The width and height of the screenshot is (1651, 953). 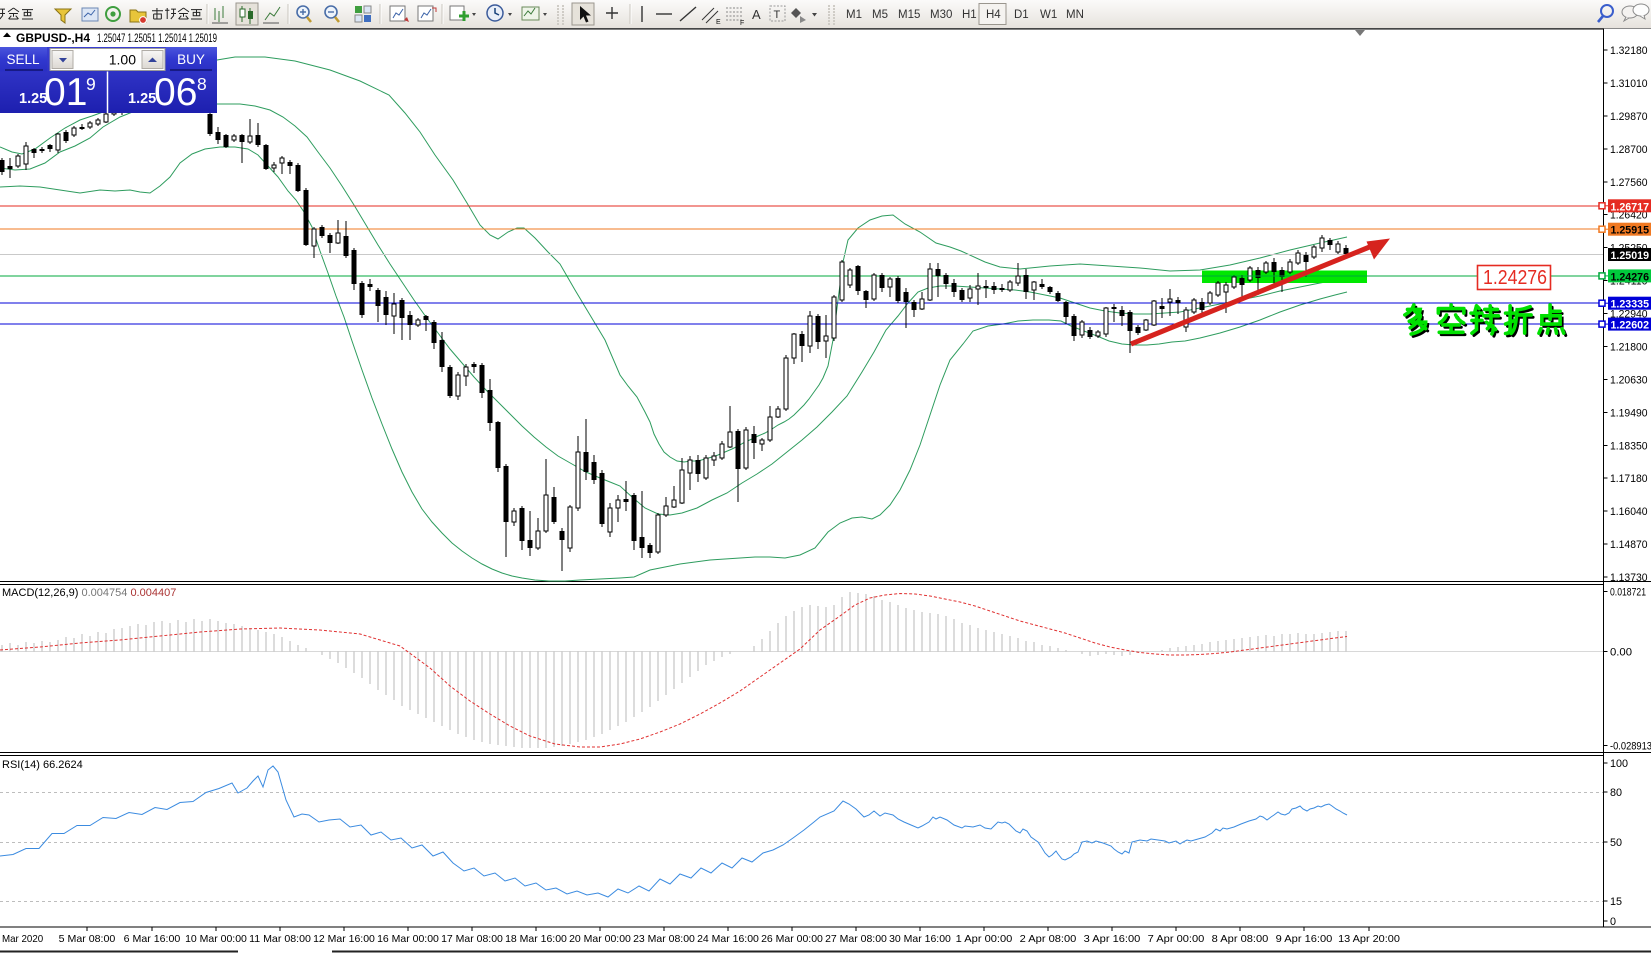 What do you see at coordinates (1629, 216) in the screenshot?
I see `svg-text: 1.26420` at bounding box center [1629, 216].